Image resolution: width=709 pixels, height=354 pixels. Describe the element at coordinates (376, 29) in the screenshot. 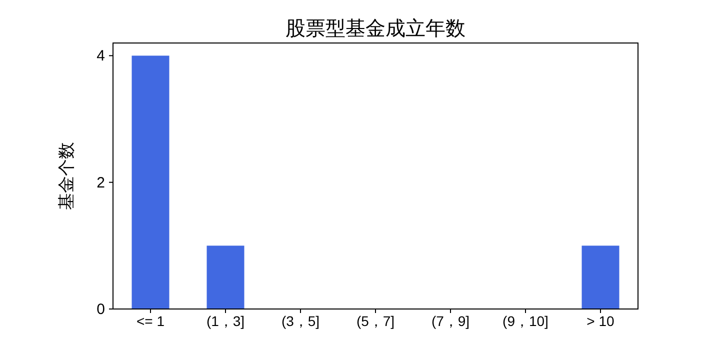

I see `chart-title: 股票型基金成立年数` at that location.